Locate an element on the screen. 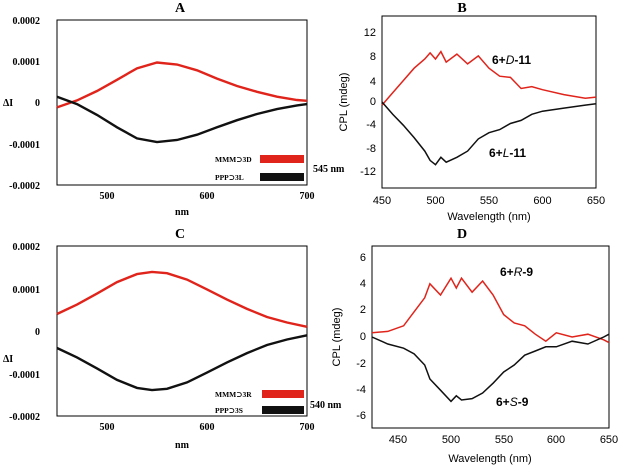  panel-a-ytick: -0.0001 is located at coordinates (24, 145).